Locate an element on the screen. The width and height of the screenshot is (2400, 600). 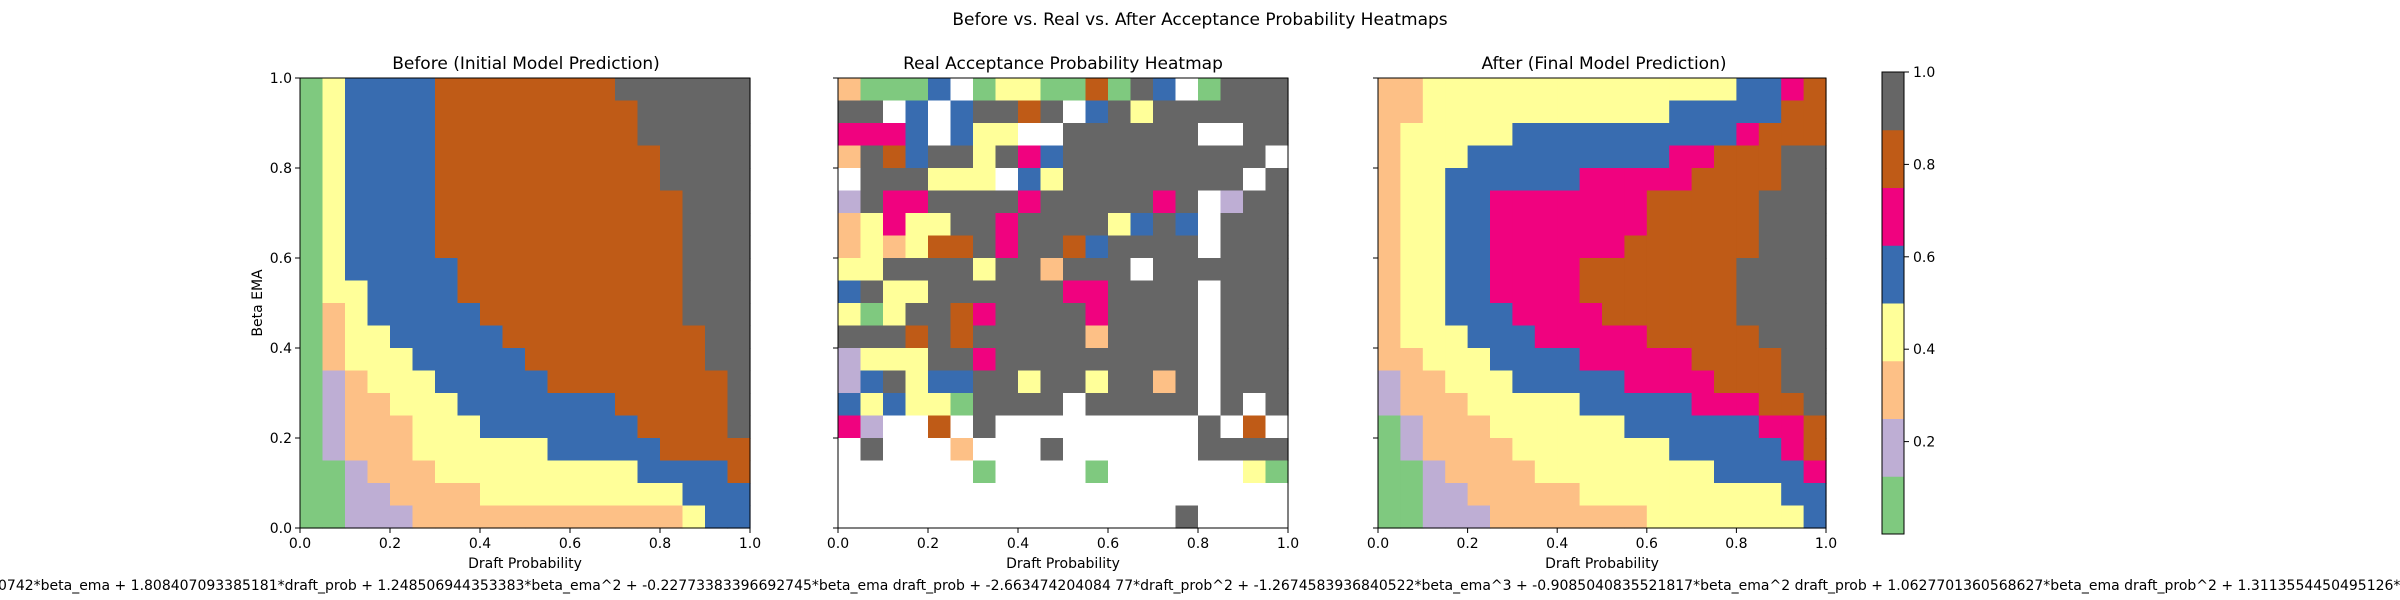
x-tick-label: 0.0 is located at coordinates (1378, 544).